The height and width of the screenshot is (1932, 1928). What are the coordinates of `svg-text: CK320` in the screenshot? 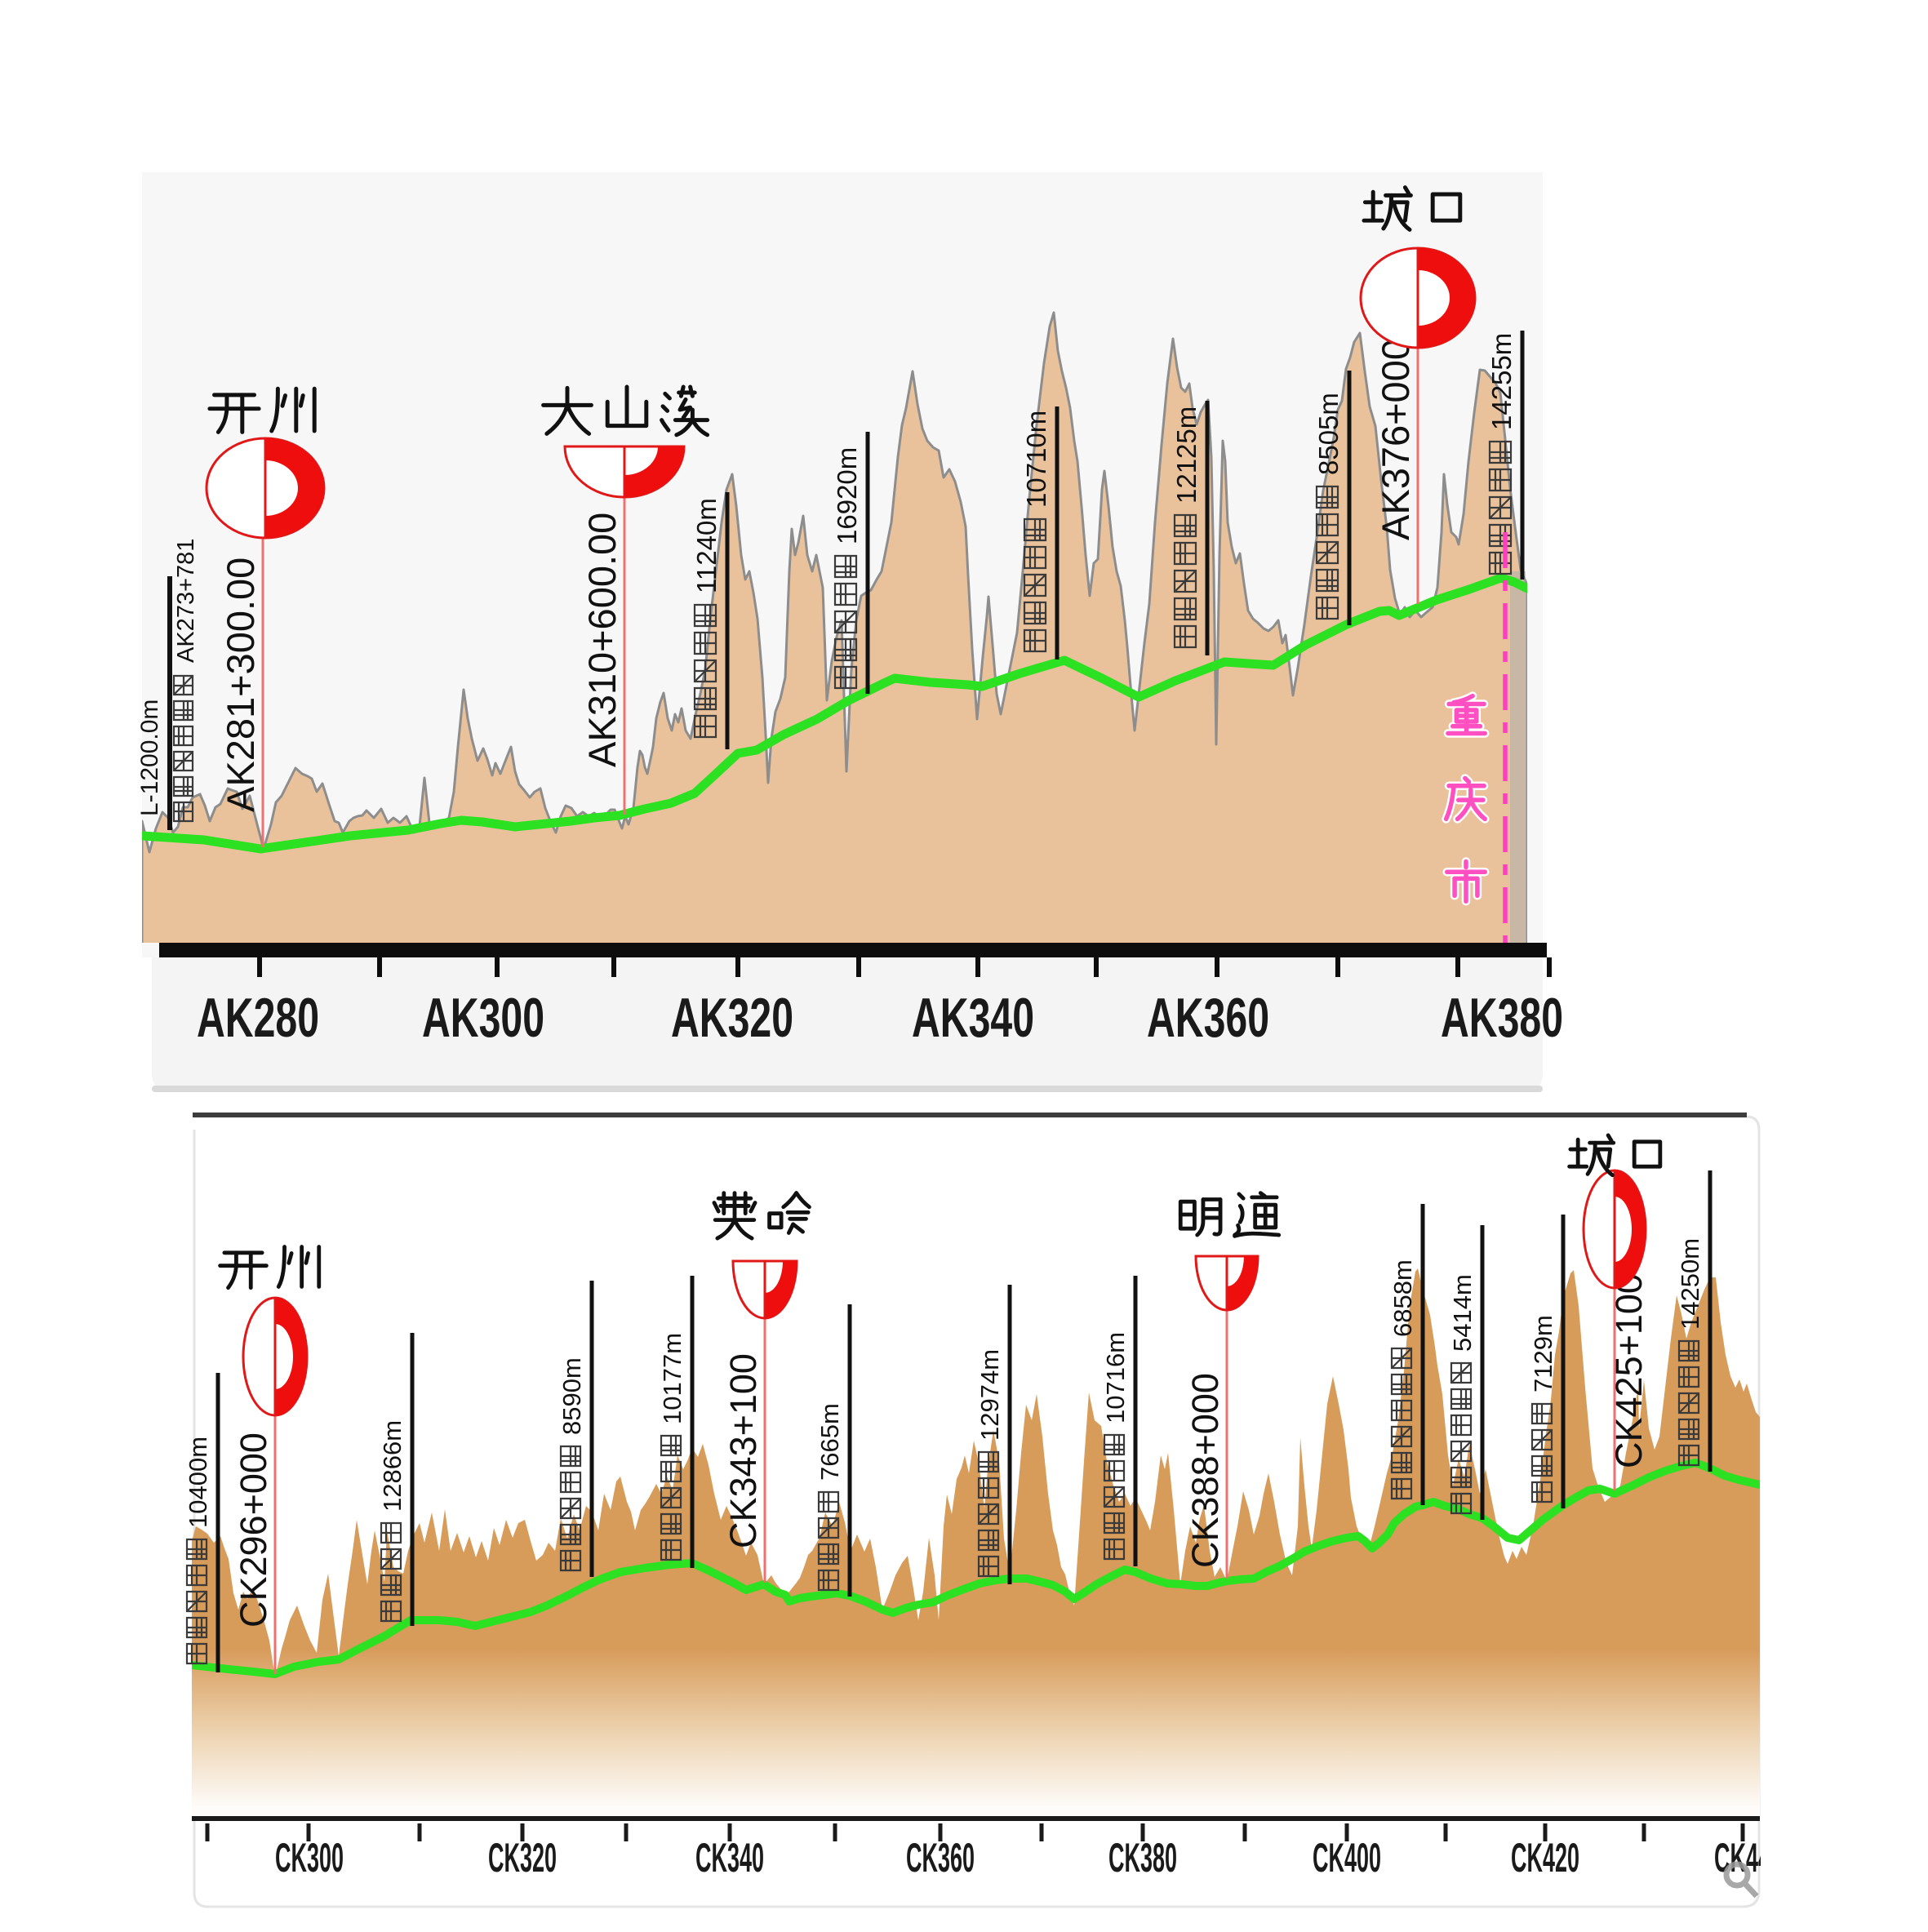 It's located at (522, 1858).